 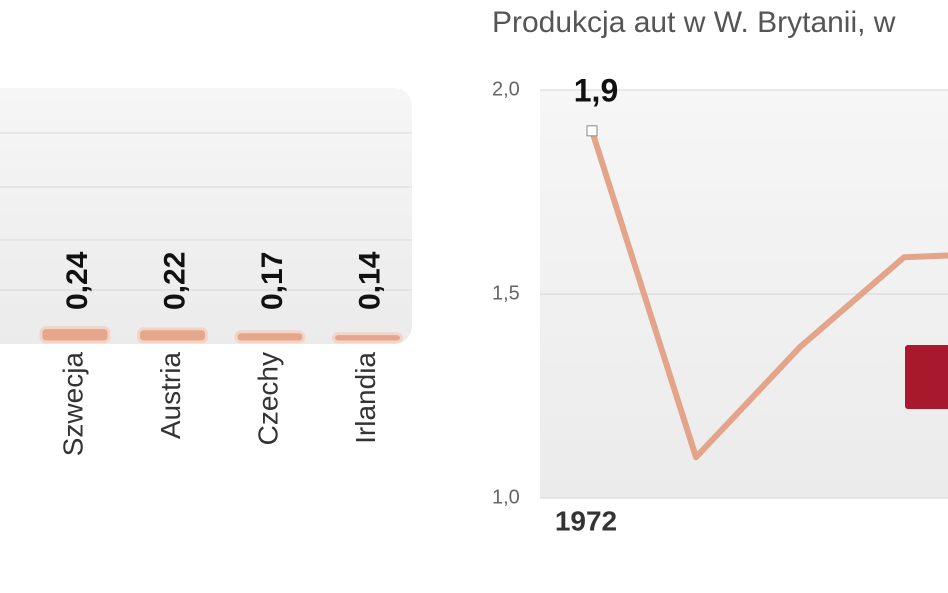 I want to click on value-label: 1,9, so click(x=596, y=90).